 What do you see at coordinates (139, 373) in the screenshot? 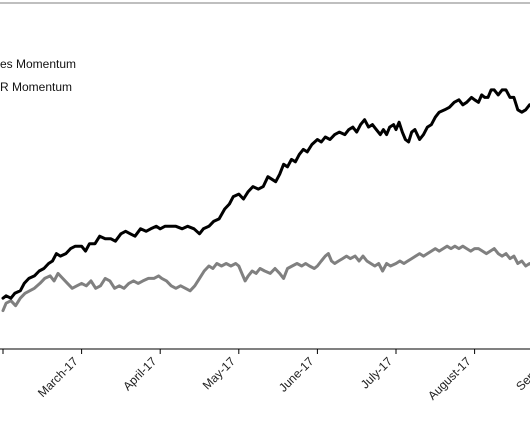
I see `x-tick-label: April-17` at bounding box center [139, 373].